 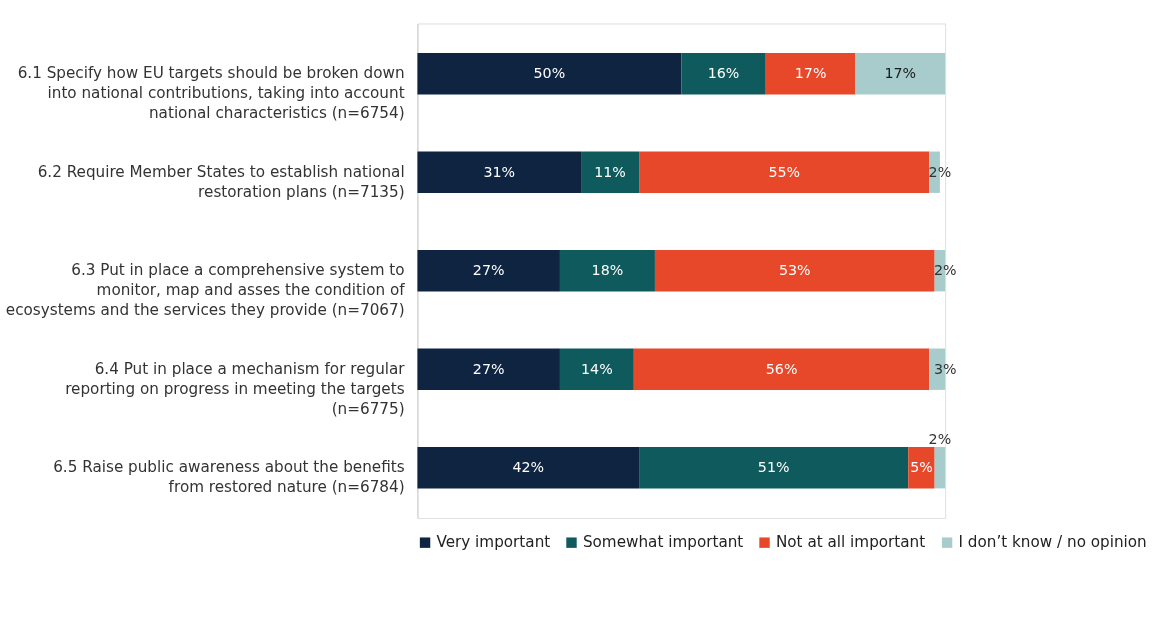 What do you see at coordinates (945, 368) in the screenshot?
I see `data-label: 3%` at bounding box center [945, 368].